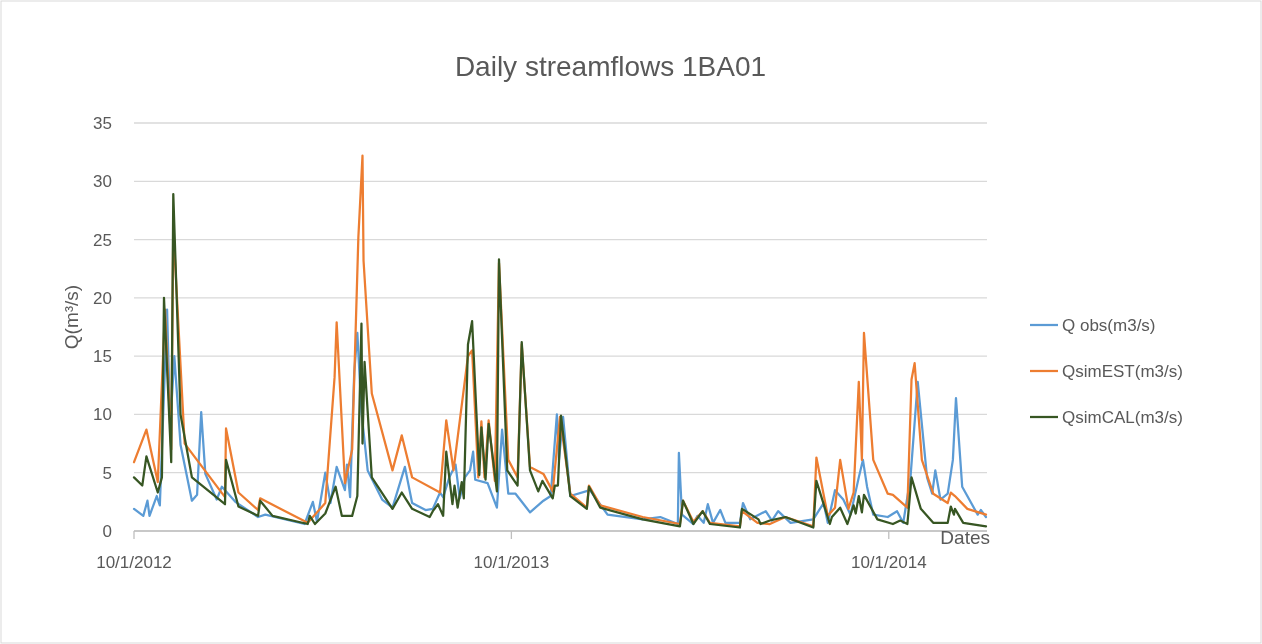 The width and height of the screenshot is (1262, 644). Describe the element at coordinates (134, 562) in the screenshot. I see `x-tick-label: 10/1/2012` at that location.